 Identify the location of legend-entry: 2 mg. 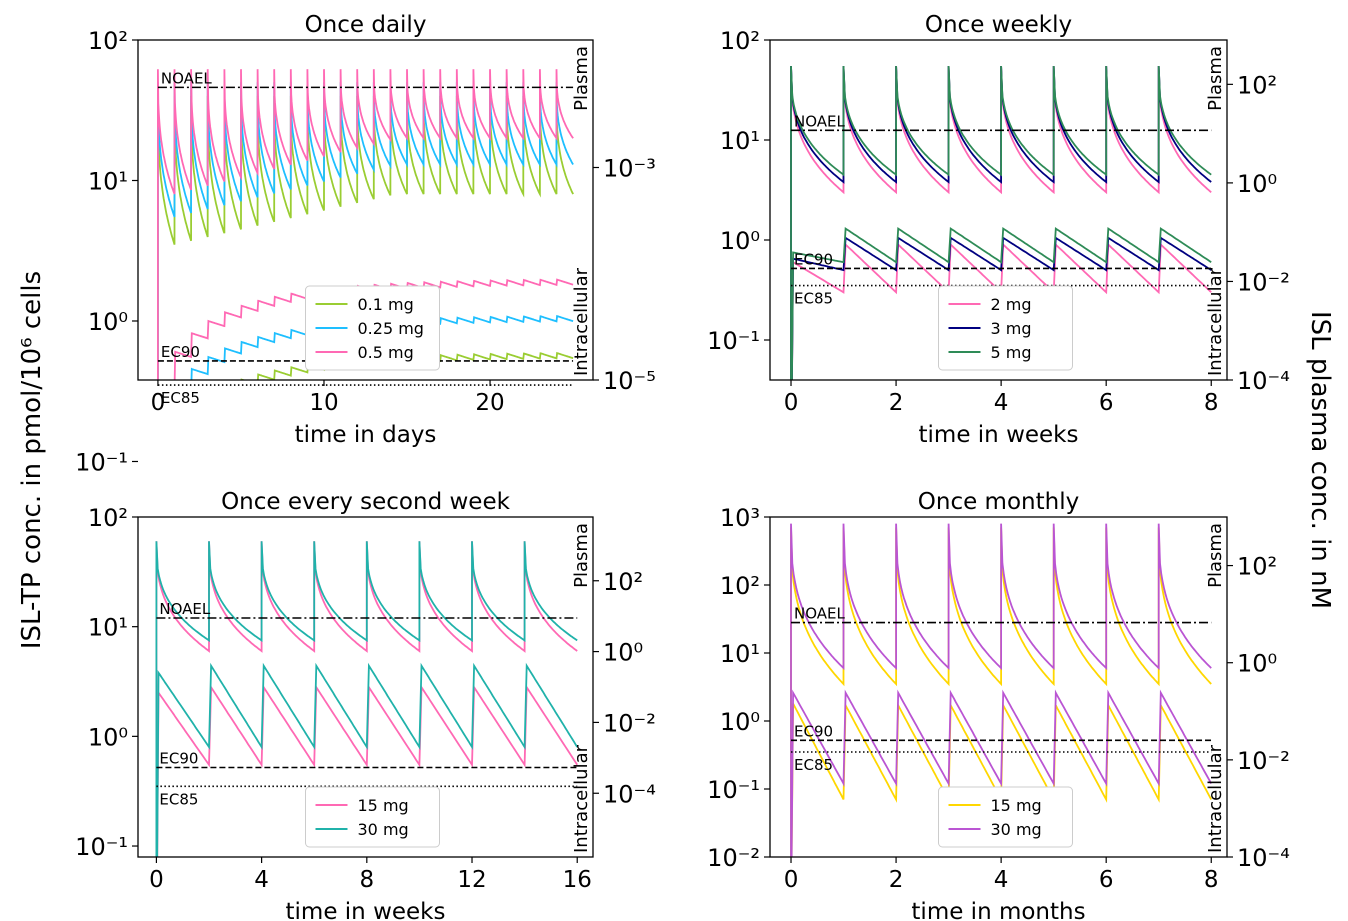
(1011, 304).